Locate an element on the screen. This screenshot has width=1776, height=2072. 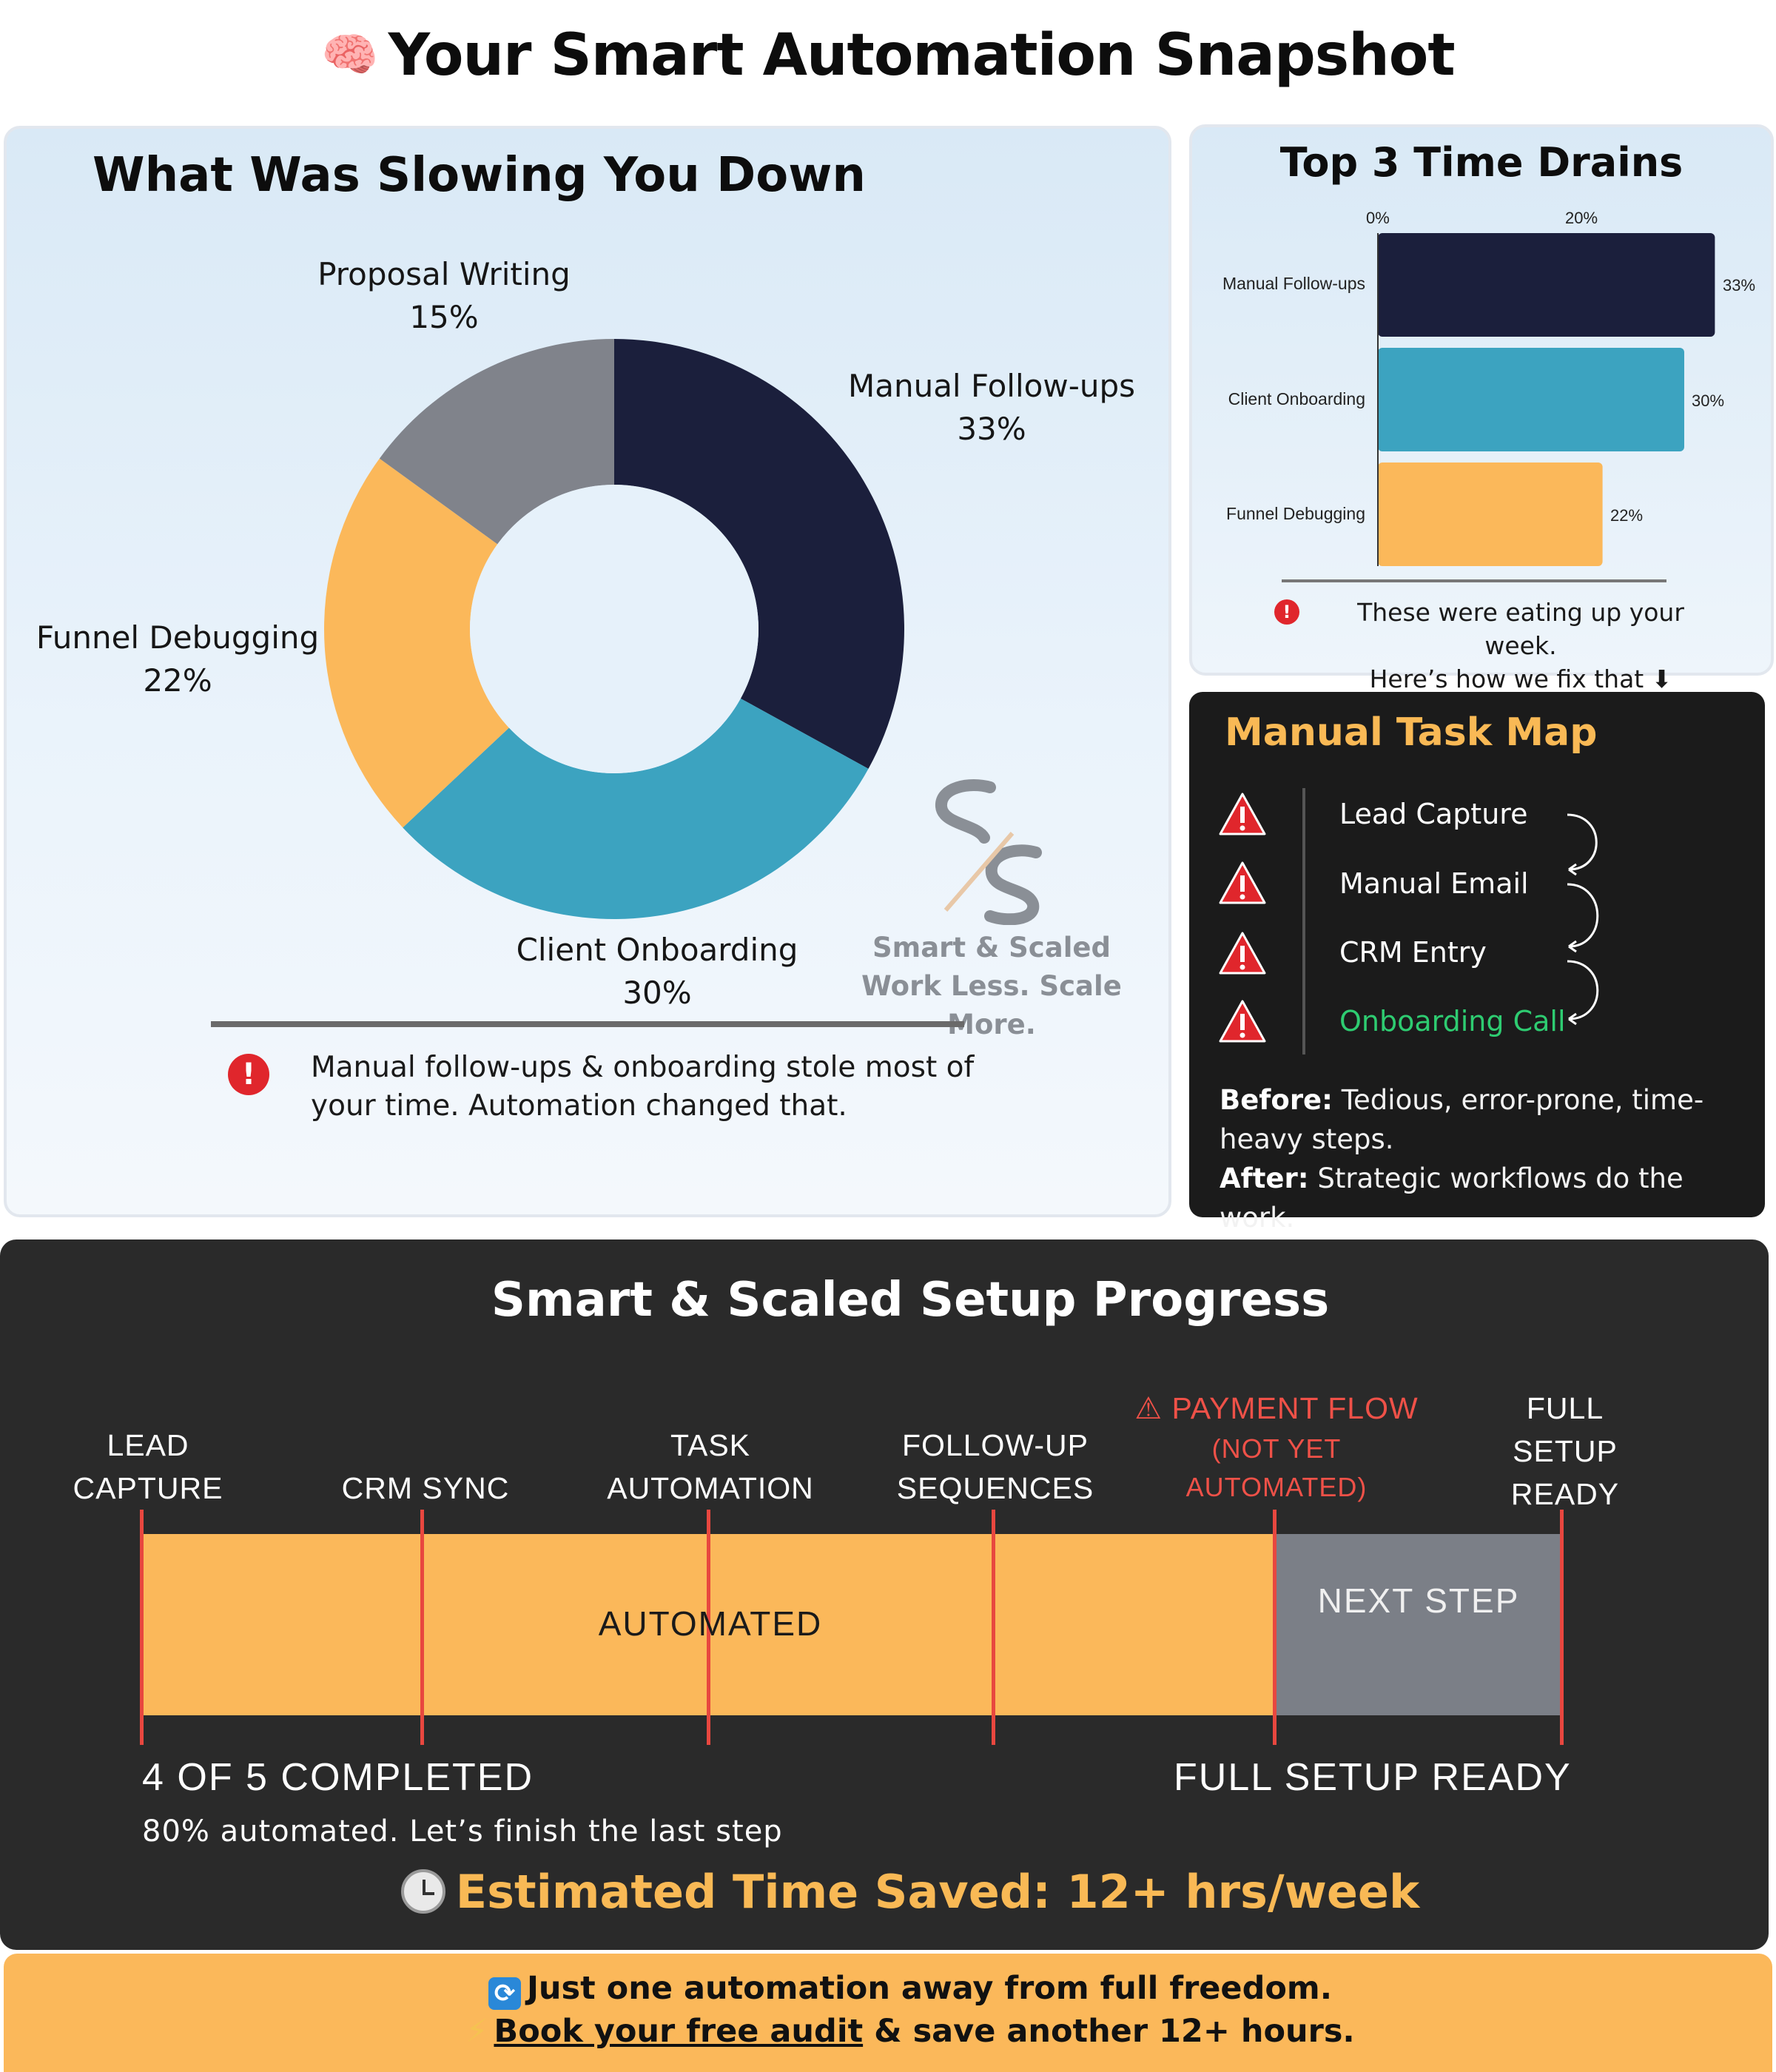
pie-label-proposal-writing: Proposal Writing 15% is located at coordinates (444, 296).